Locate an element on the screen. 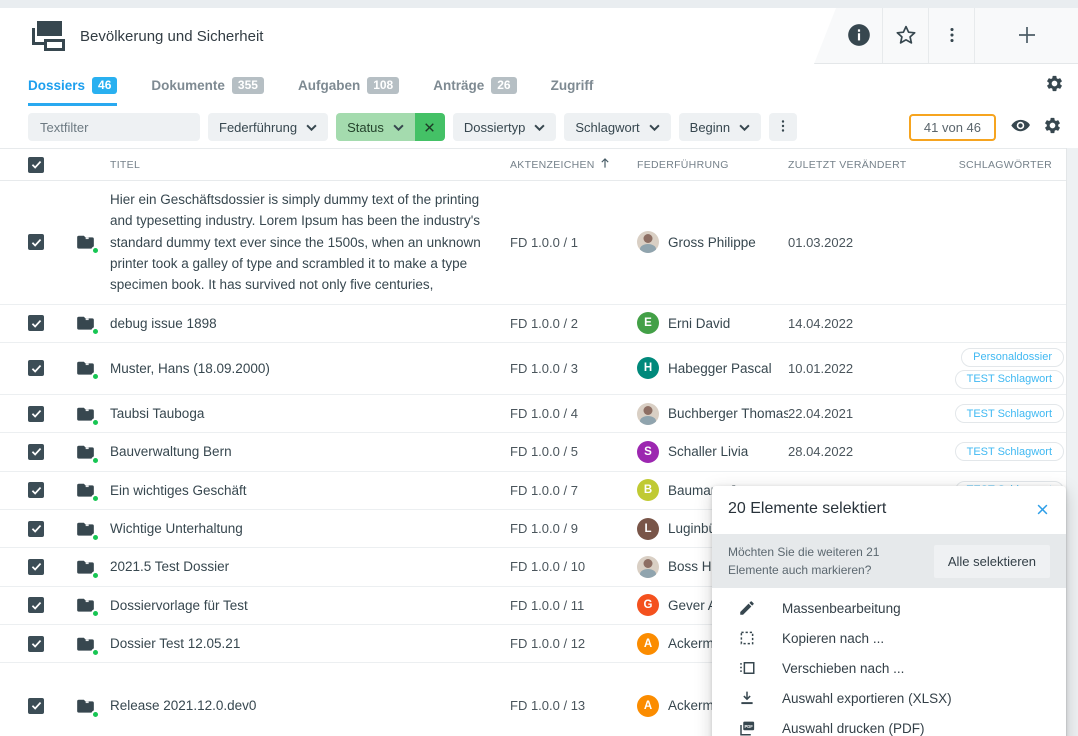 Image resolution: width=1078 pixels, height=736 pixels. page-title: Bevölkerung und Sicherheit is located at coordinates (172, 36).